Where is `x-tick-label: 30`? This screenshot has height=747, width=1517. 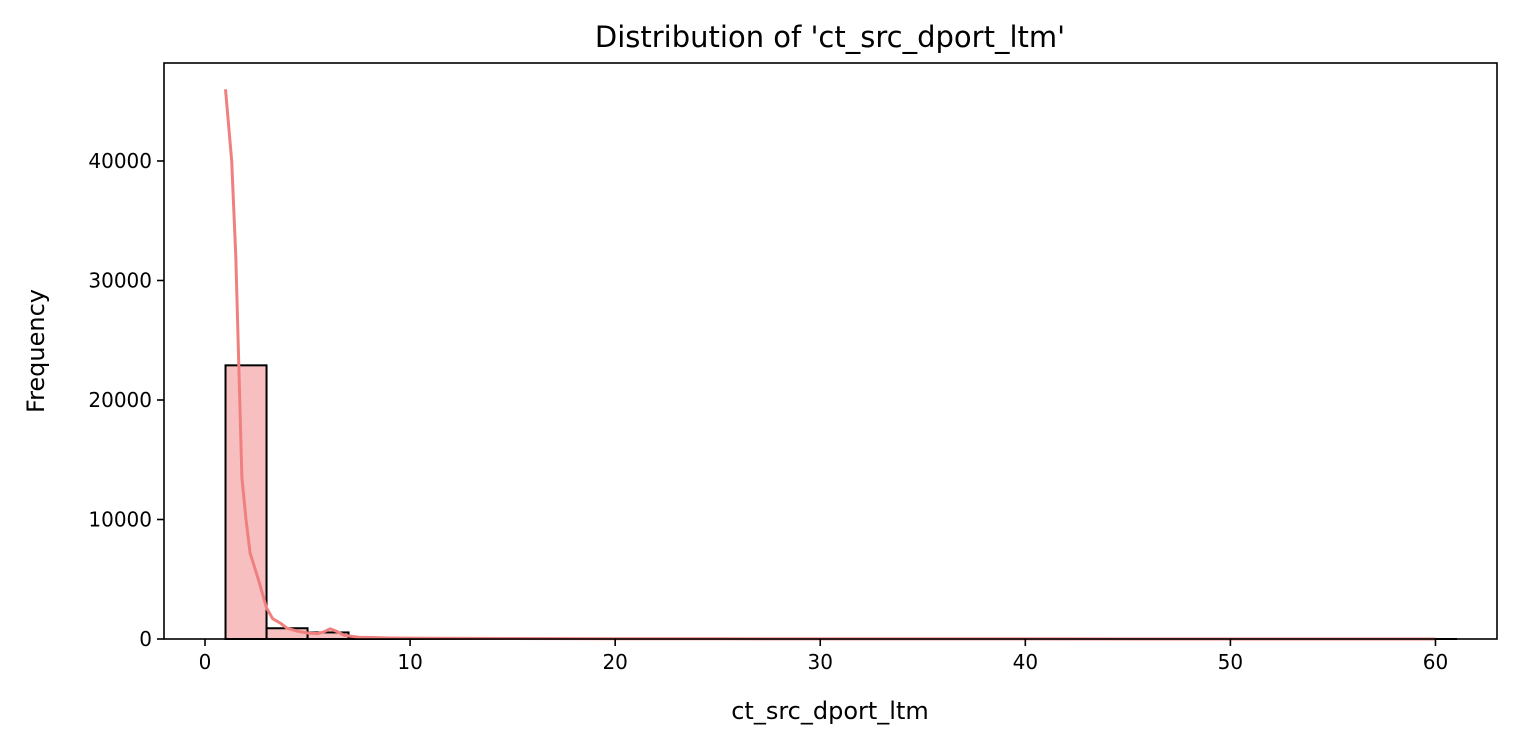
x-tick-label: 30 is located at coordinates (820, 662).